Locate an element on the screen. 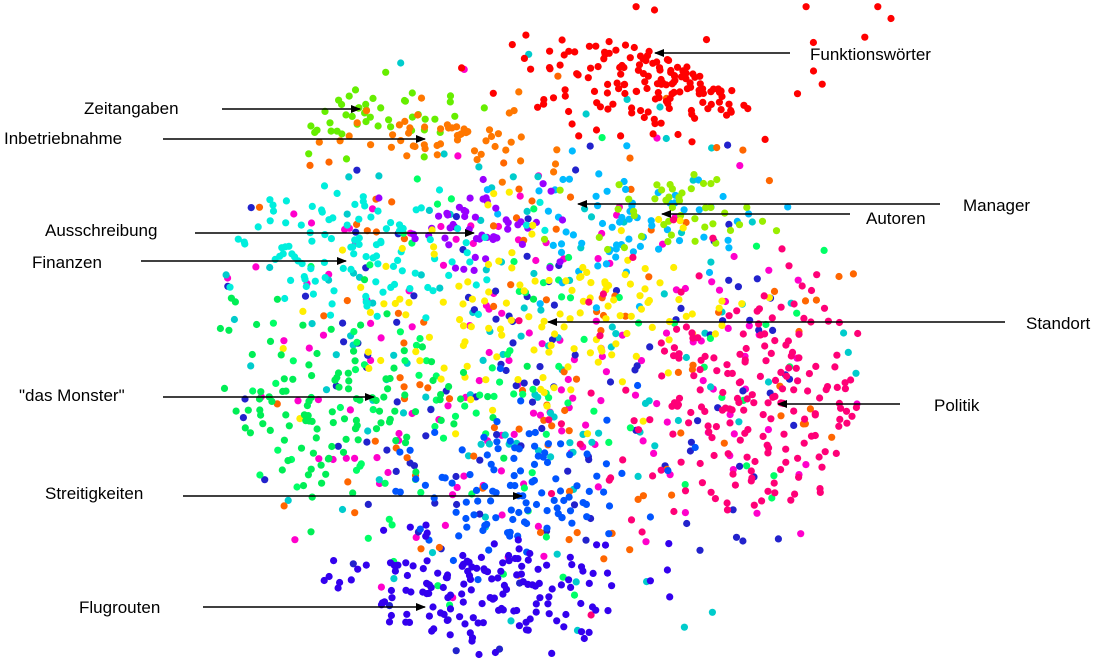 The height and width of the screenshot is (668, 1112). point-ausschreibung is located at coordinates (470, 198).